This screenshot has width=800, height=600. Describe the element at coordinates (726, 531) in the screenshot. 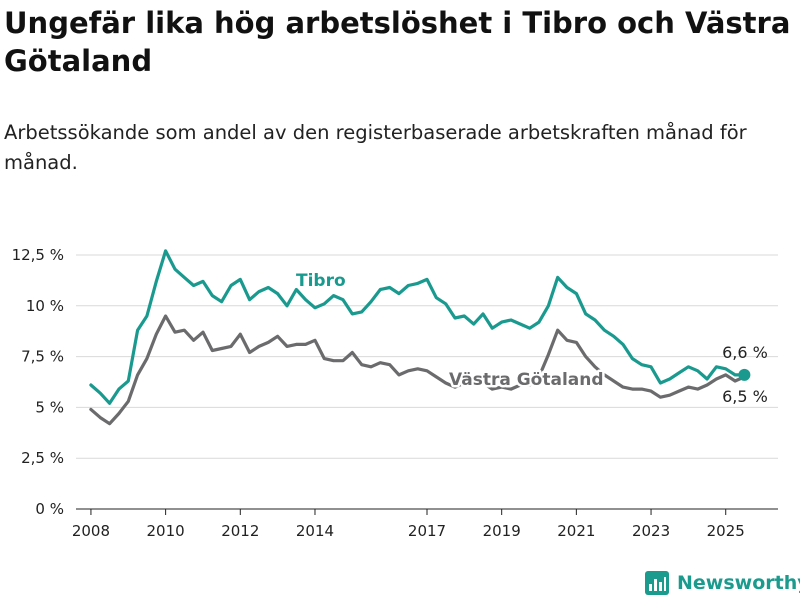

I see `x-tick-label: 2025` at that location.